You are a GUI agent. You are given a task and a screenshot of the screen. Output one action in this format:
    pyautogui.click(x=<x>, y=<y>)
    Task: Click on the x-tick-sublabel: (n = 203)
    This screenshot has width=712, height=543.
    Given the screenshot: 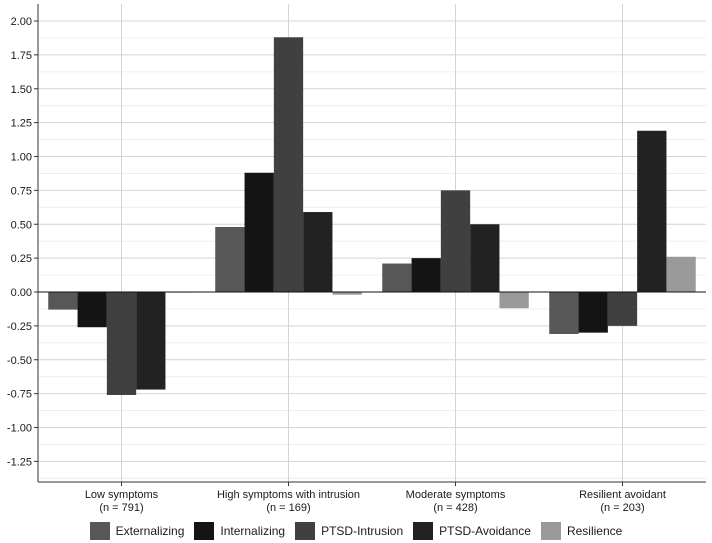 What is the action you would take?
    pyautogui.click(x=622, y=508)
    